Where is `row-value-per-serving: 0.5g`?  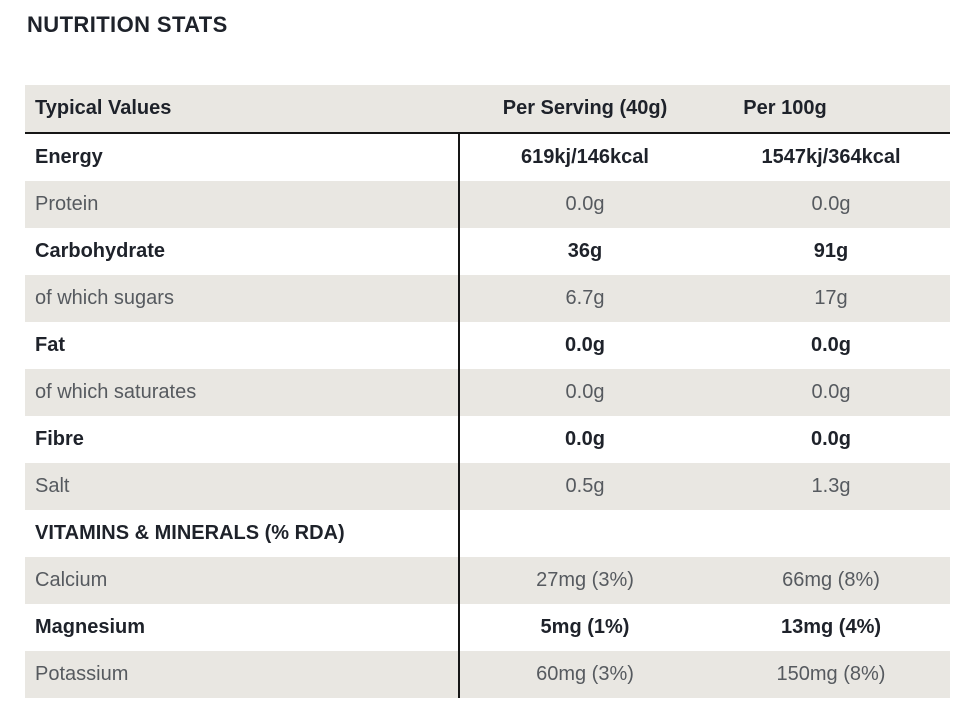
row-value-per-serving: 0.5g is located at coordinates (585, 486).